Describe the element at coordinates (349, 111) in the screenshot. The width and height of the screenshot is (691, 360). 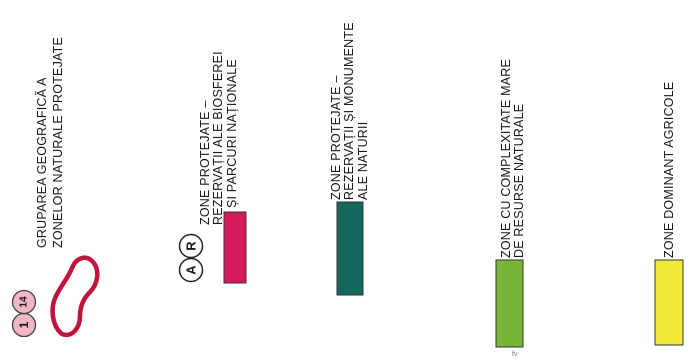
I see `monuments-line2: REZERVAȚII ȘI MONUMENTE` at that location.